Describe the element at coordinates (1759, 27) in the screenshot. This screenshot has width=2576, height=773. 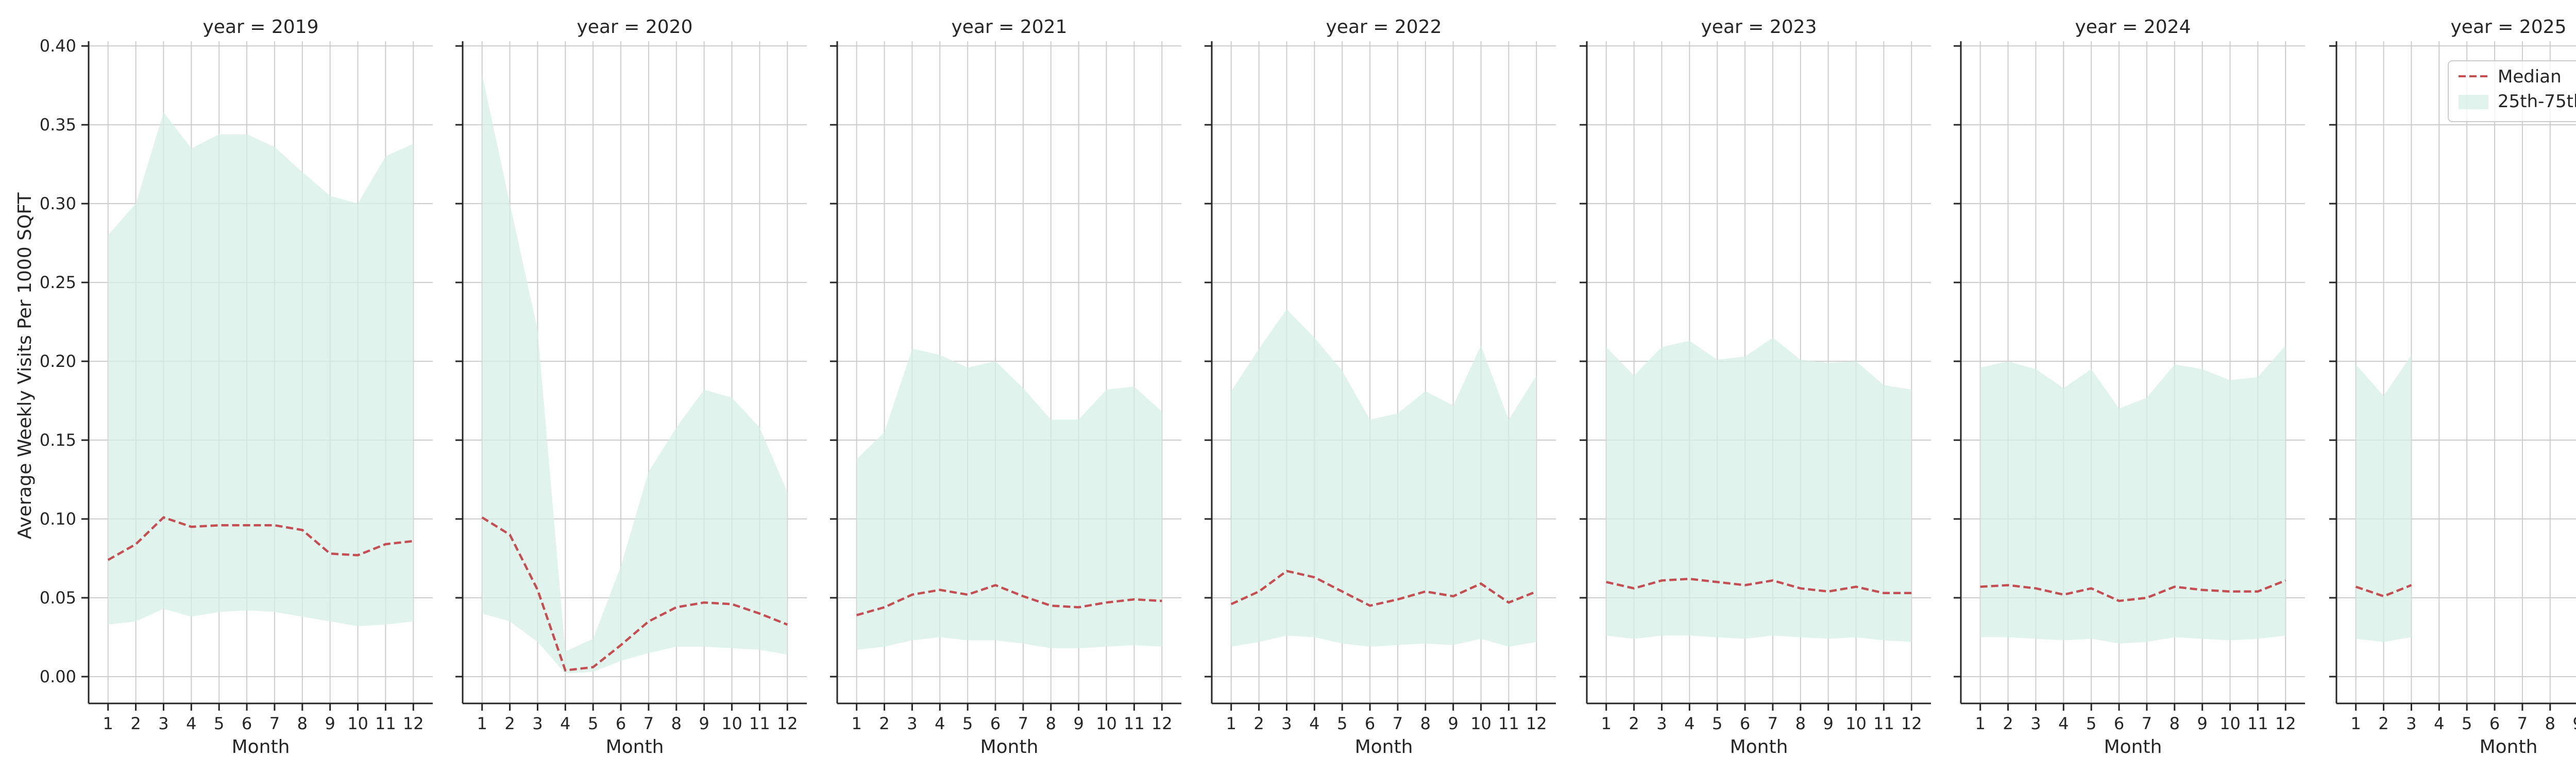
I see `panel-title: year = 2023` at that location.